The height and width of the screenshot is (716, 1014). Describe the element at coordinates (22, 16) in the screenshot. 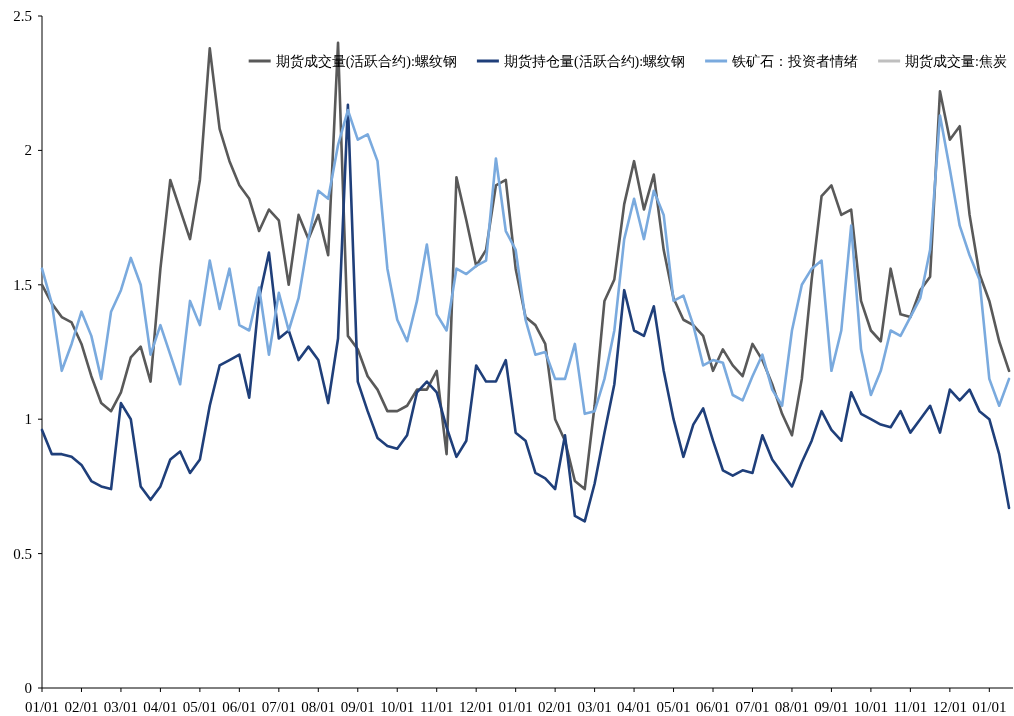

I see `y-tick-label: 2.5` at that location.